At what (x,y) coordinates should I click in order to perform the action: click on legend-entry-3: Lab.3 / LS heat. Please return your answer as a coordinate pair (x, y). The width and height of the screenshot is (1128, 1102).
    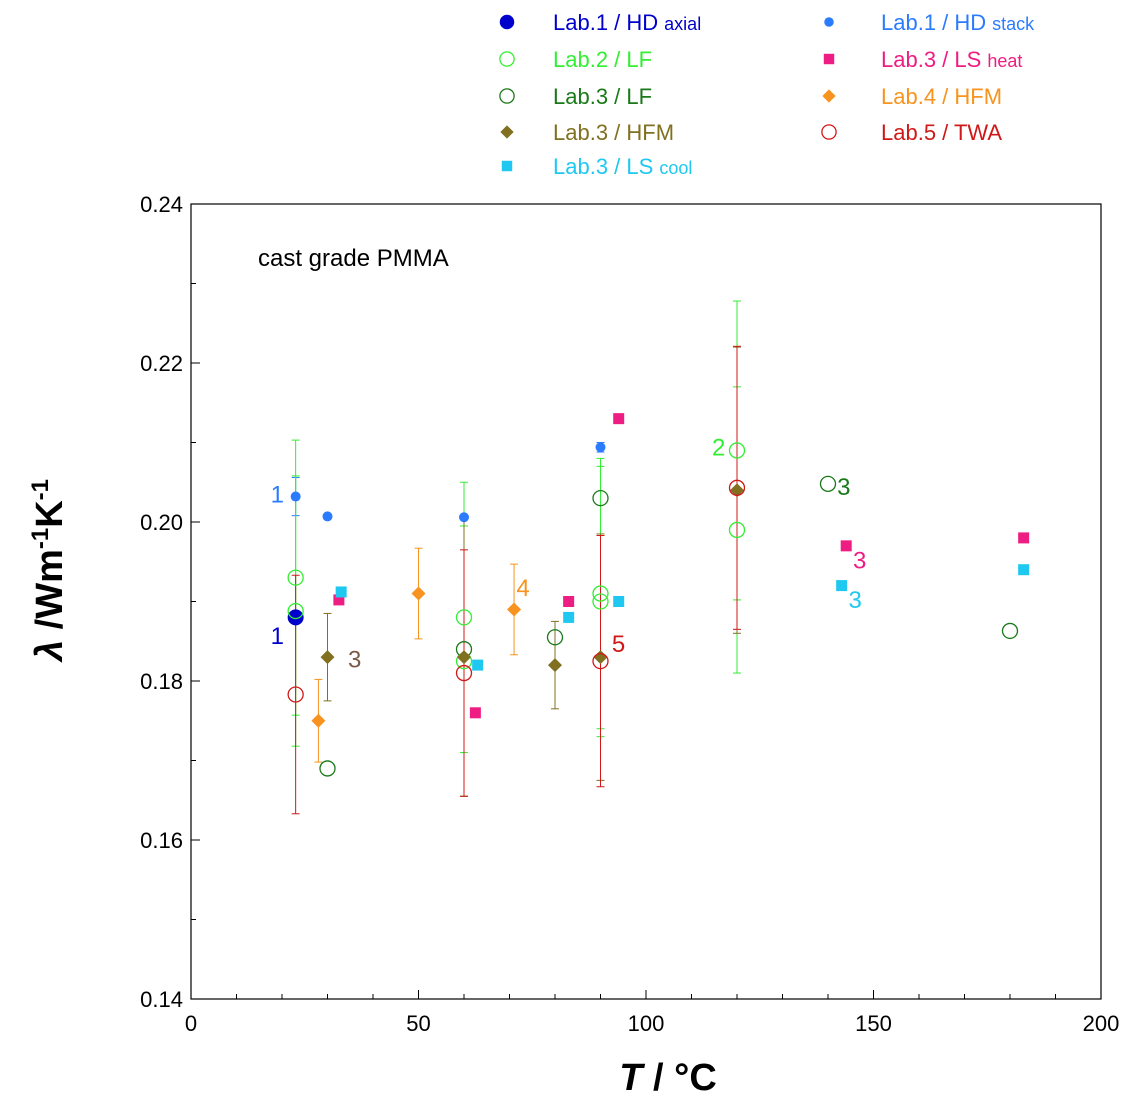
    Looking at the image, I should click on (951, 59).